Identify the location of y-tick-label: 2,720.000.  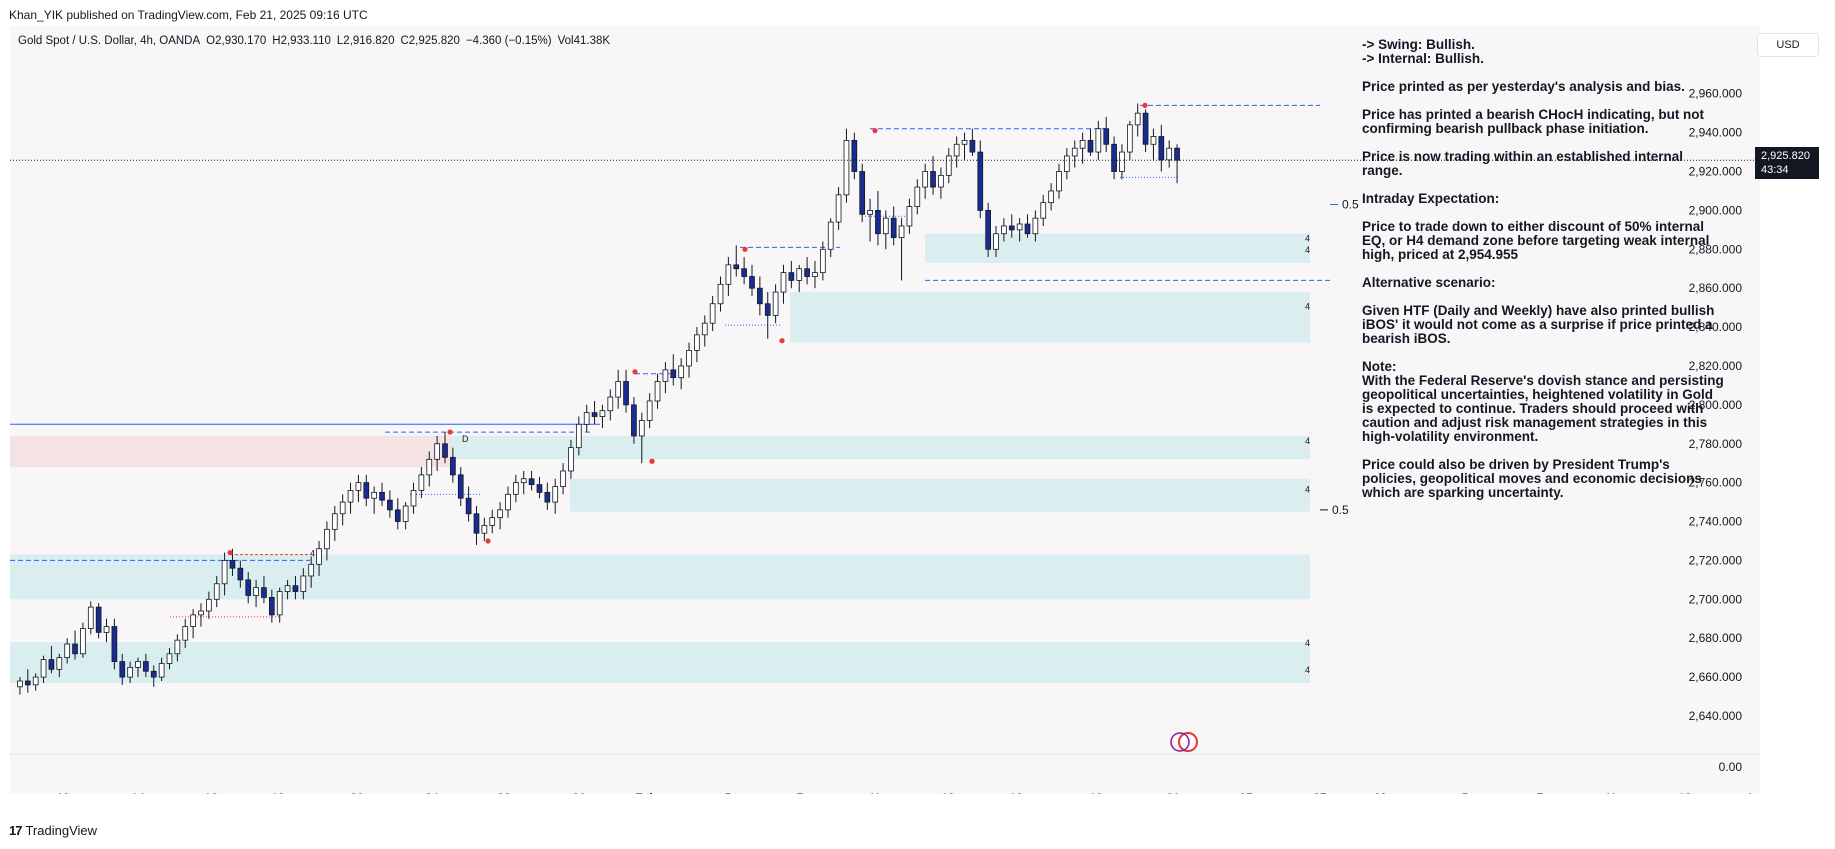
(1716, 560).